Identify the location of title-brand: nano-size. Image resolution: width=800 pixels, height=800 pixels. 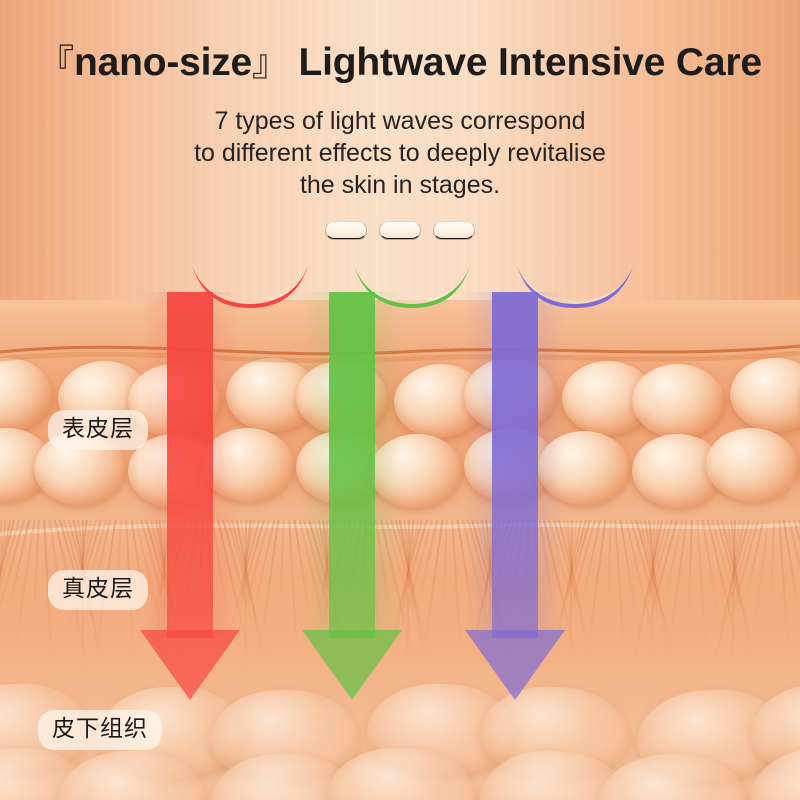
(163, 62).